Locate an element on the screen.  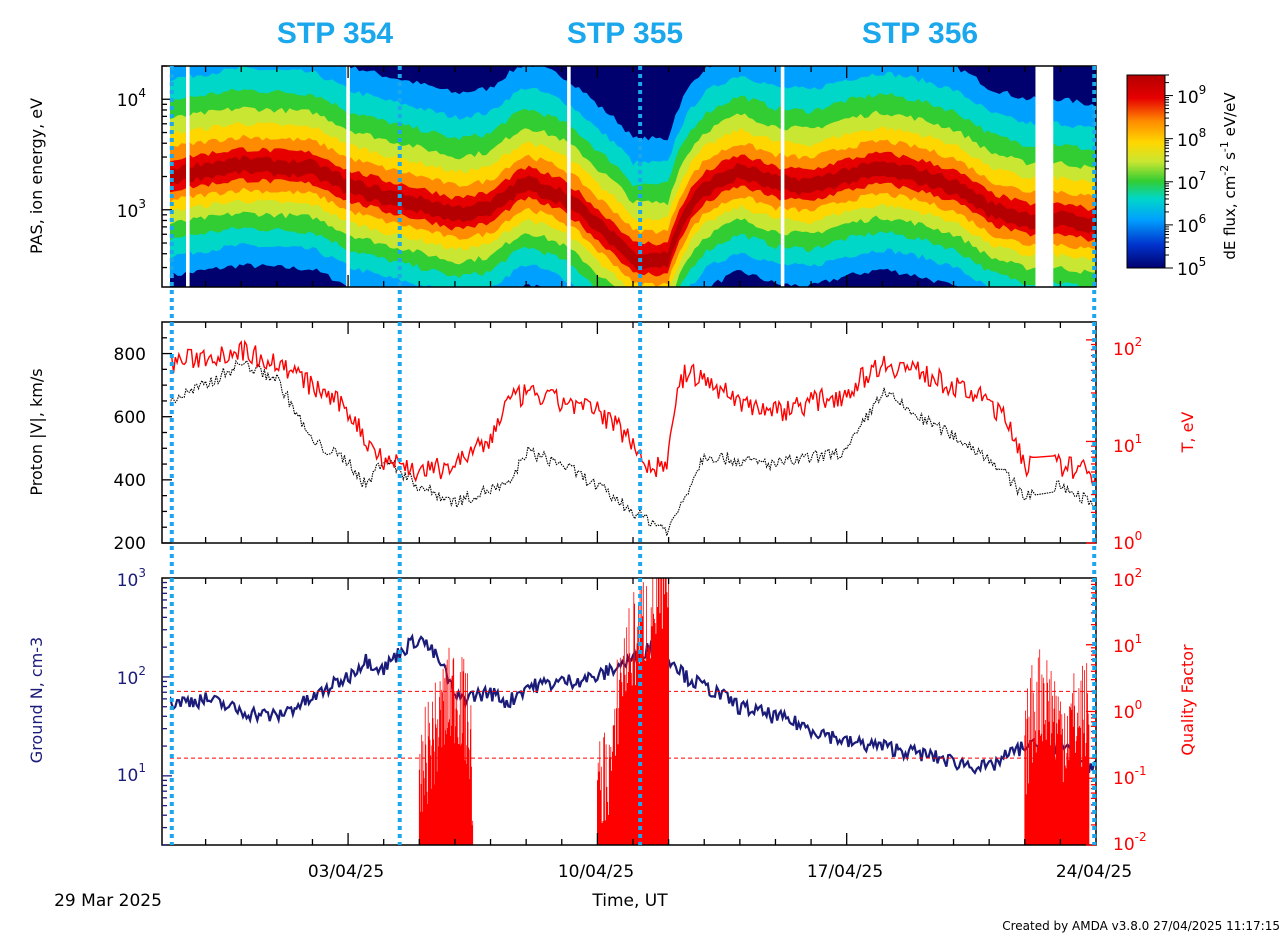
density-left-ticks is located at coordinates (167, 713).